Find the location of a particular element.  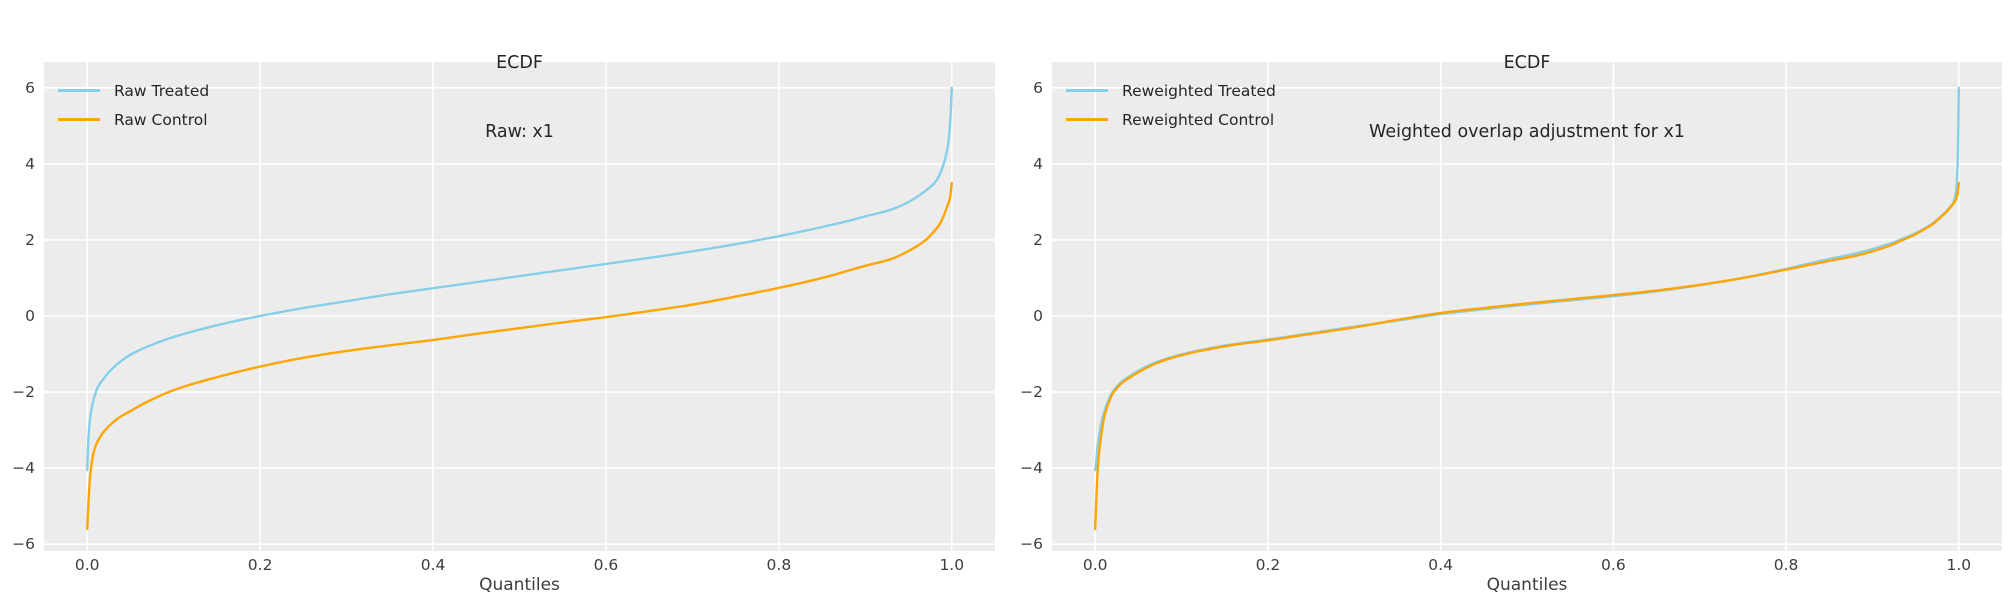

legend-item-reweighted-control: Reweighted Control is located at coordinates (1171, 119).